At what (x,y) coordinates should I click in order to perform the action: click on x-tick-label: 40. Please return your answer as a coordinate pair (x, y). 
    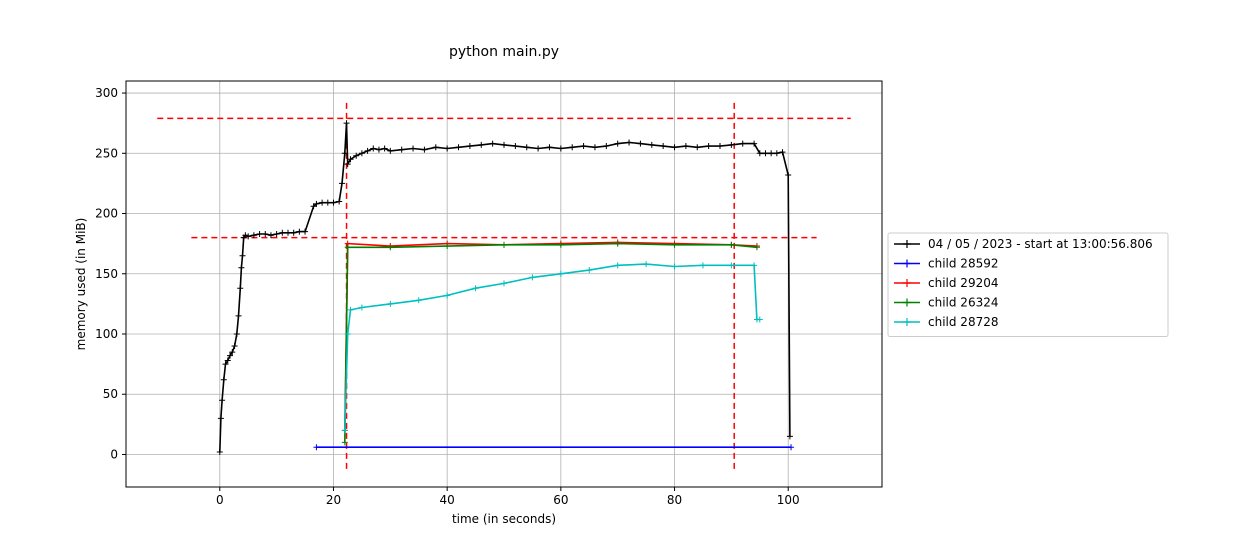
    Looking at the image, I should click on (447, 500).